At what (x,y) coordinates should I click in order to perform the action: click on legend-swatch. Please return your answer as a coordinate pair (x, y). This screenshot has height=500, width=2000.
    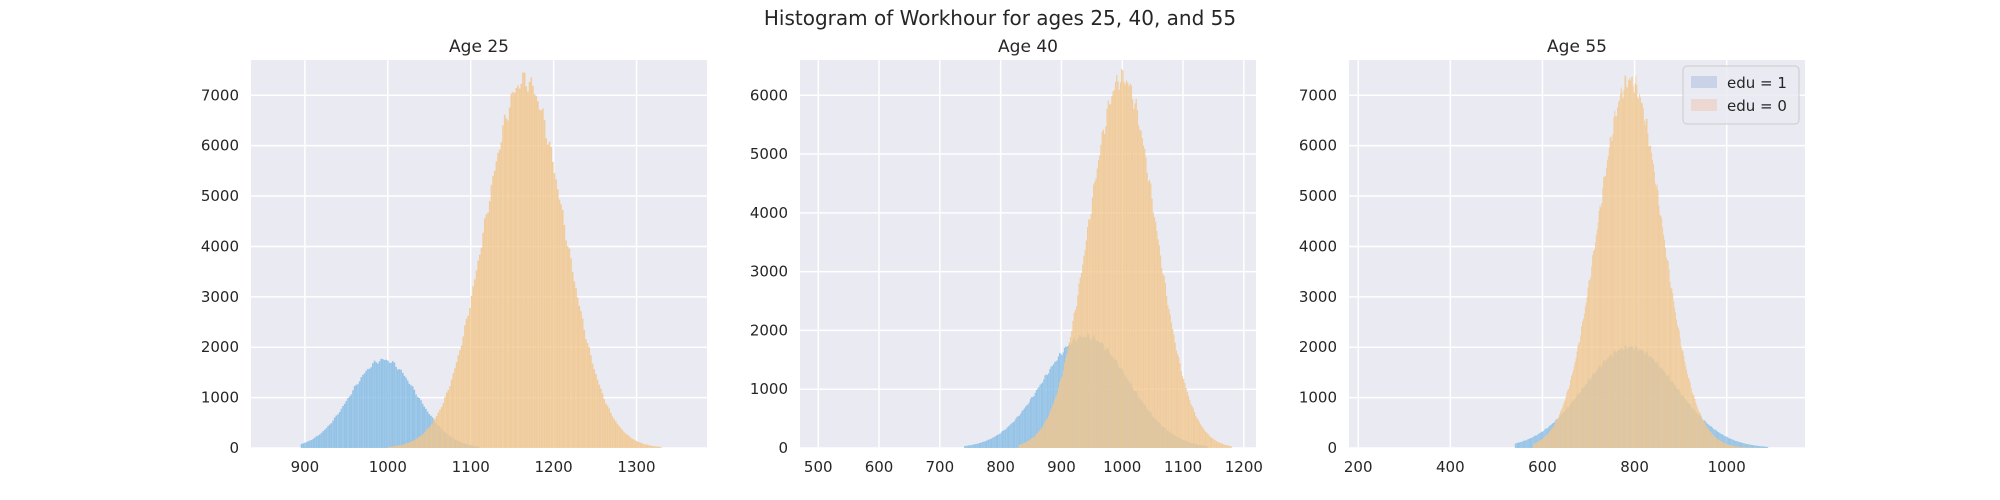
    Looking at the image, I should click on (1704, 82).